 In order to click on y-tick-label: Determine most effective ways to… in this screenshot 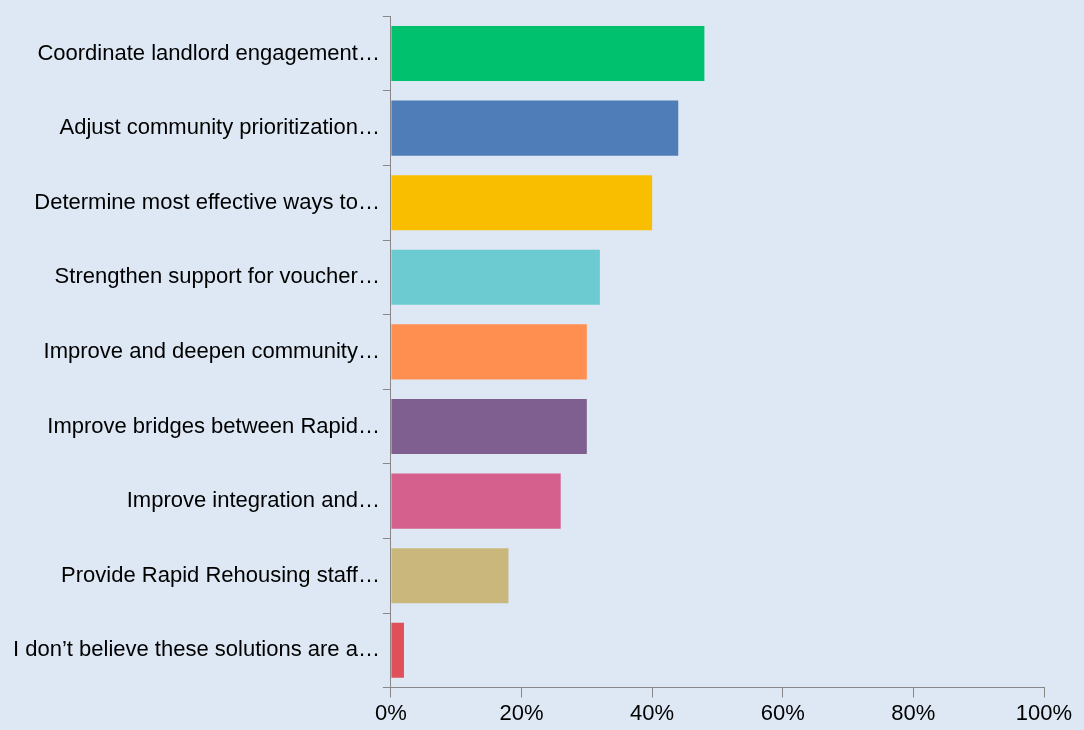, I will do `click(207, 201)`.